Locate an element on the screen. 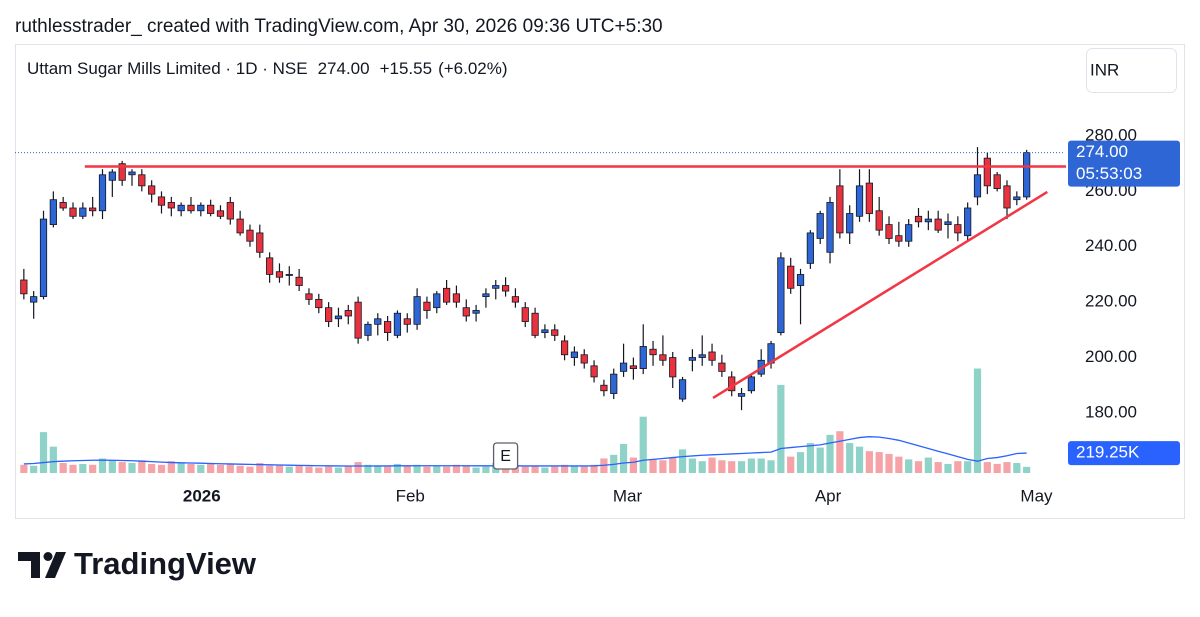 The image size is (1200, 617). symbol-title: Uttam Sugar Mills Limited · 1D · NSE is located at coordinates (167, 68).